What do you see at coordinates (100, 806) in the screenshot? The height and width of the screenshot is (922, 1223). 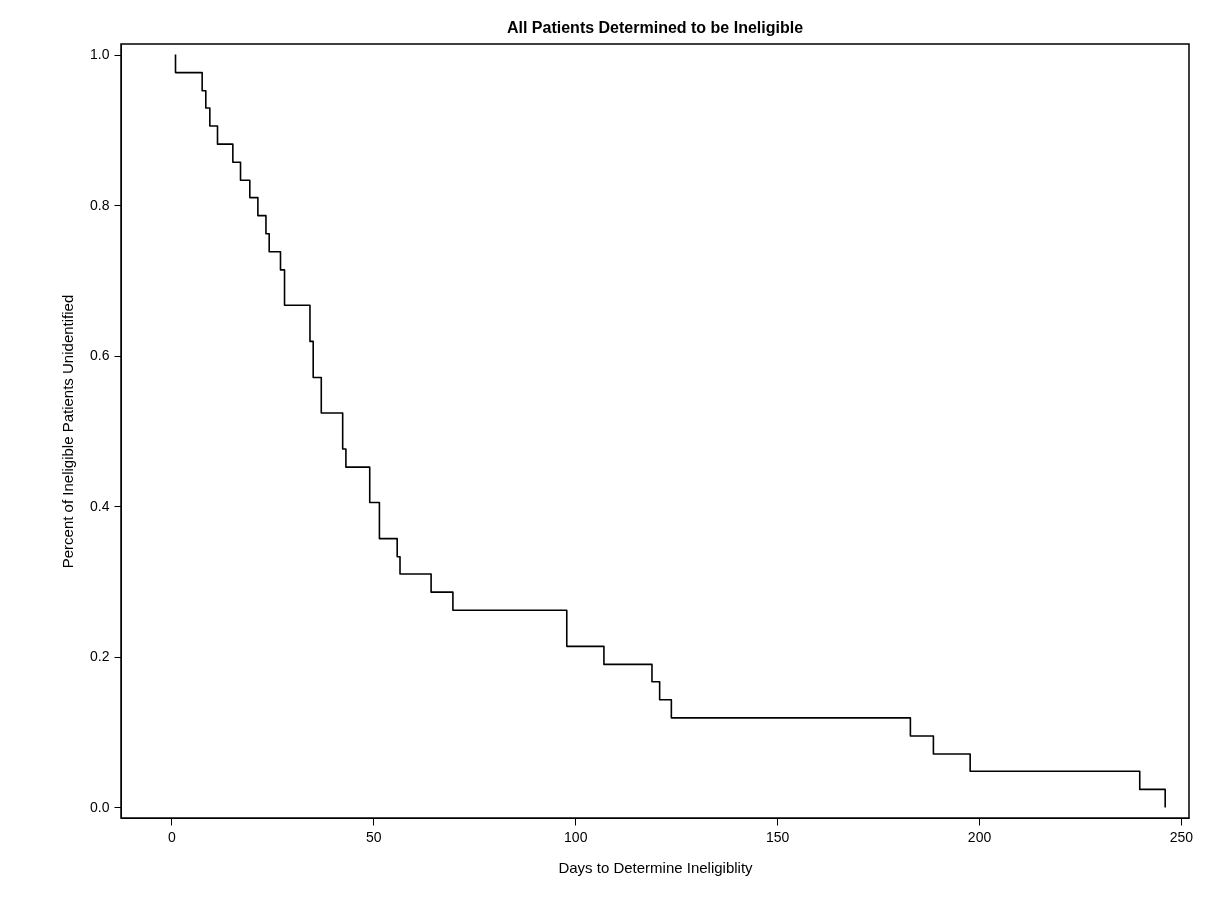 I see `y-tick-label: 0.0` at bounding box center [100, 806].